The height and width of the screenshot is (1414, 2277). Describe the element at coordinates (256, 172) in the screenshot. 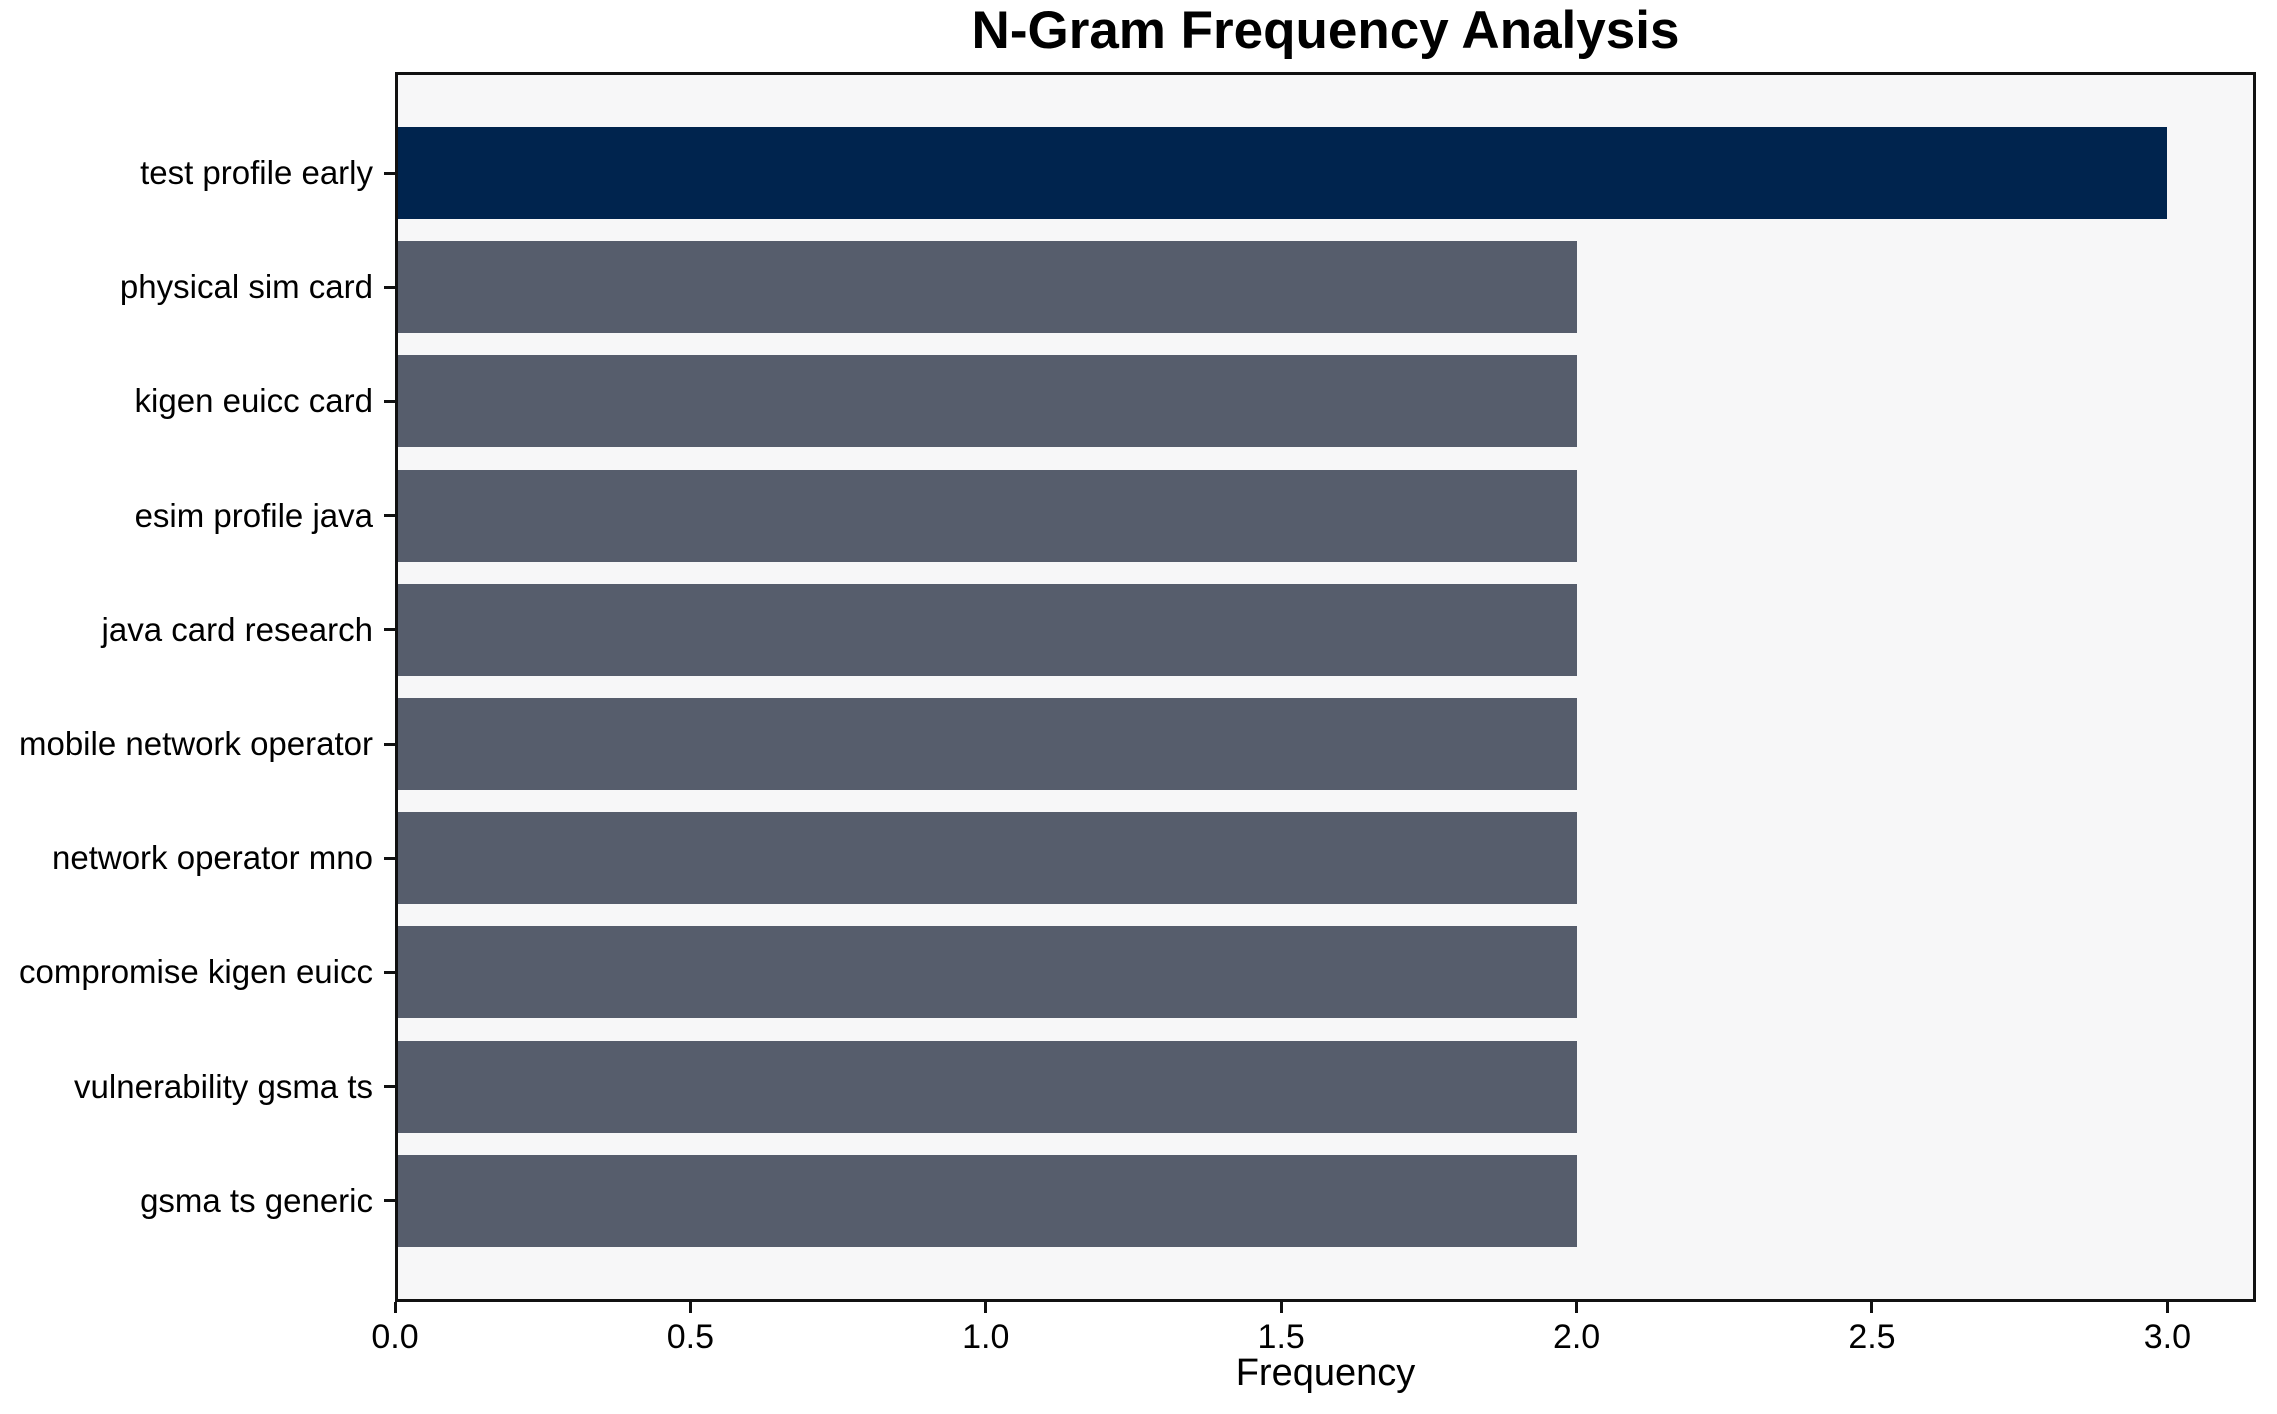

I see `y-tick-label: test profile early` at that location.